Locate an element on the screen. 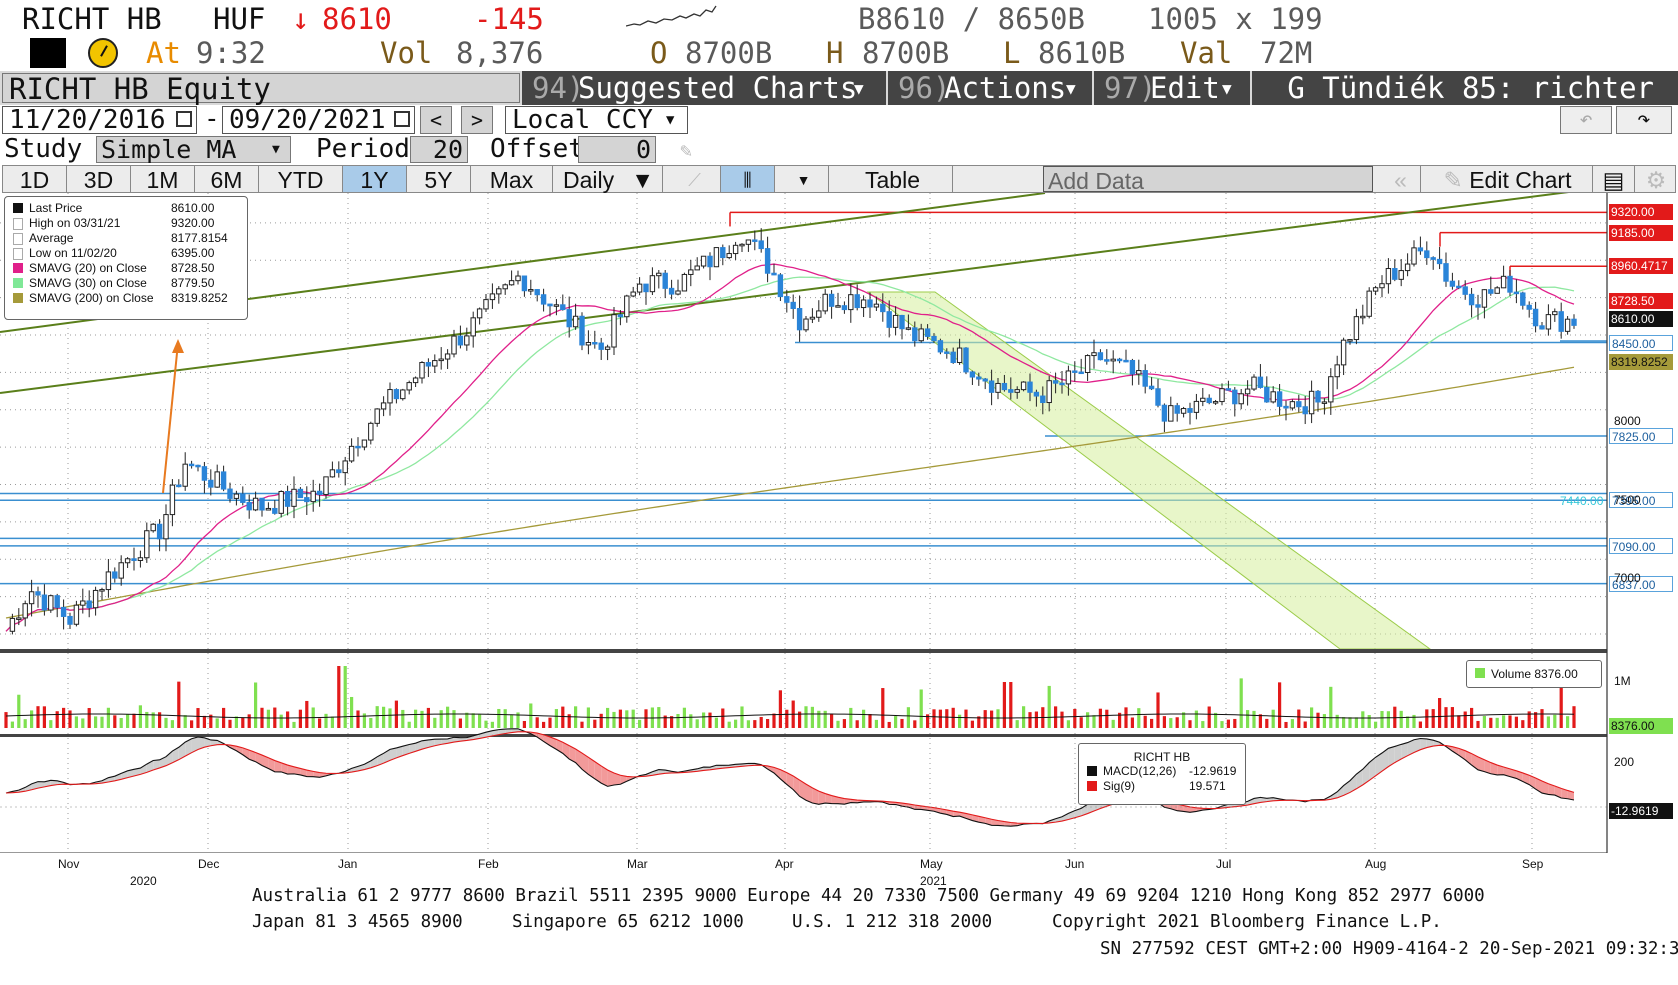 This screenshot has height=985, width=1678. range-1d-button: 1D is located at coordinates (35, 179).